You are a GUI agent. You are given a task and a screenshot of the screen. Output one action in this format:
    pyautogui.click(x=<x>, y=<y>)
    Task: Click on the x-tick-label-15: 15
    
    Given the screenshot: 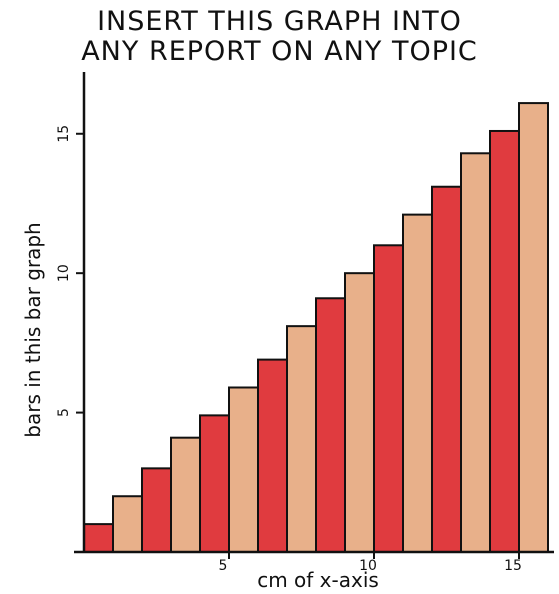 What is the action you would take?
    pyautogui.click(x=513, y=566)
    